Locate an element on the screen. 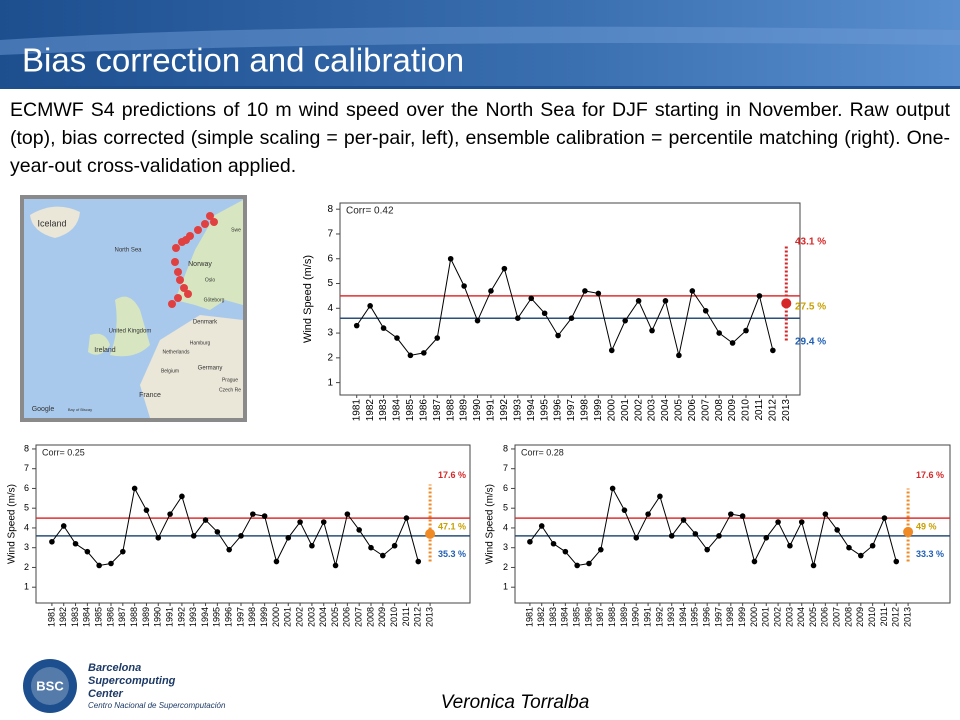 This screenshot has height=720, width=960. map-label: Prague is located at coordinates (230, 380).